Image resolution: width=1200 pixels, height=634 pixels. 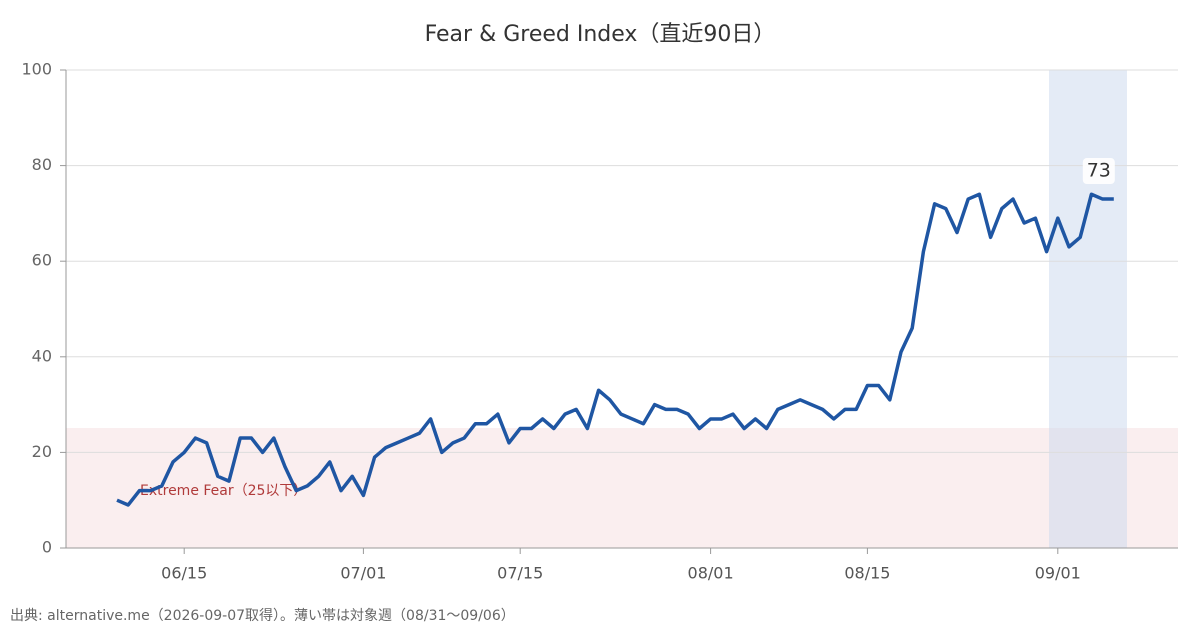 I want to click on value-label: 73, so click(x=1099, y=171).